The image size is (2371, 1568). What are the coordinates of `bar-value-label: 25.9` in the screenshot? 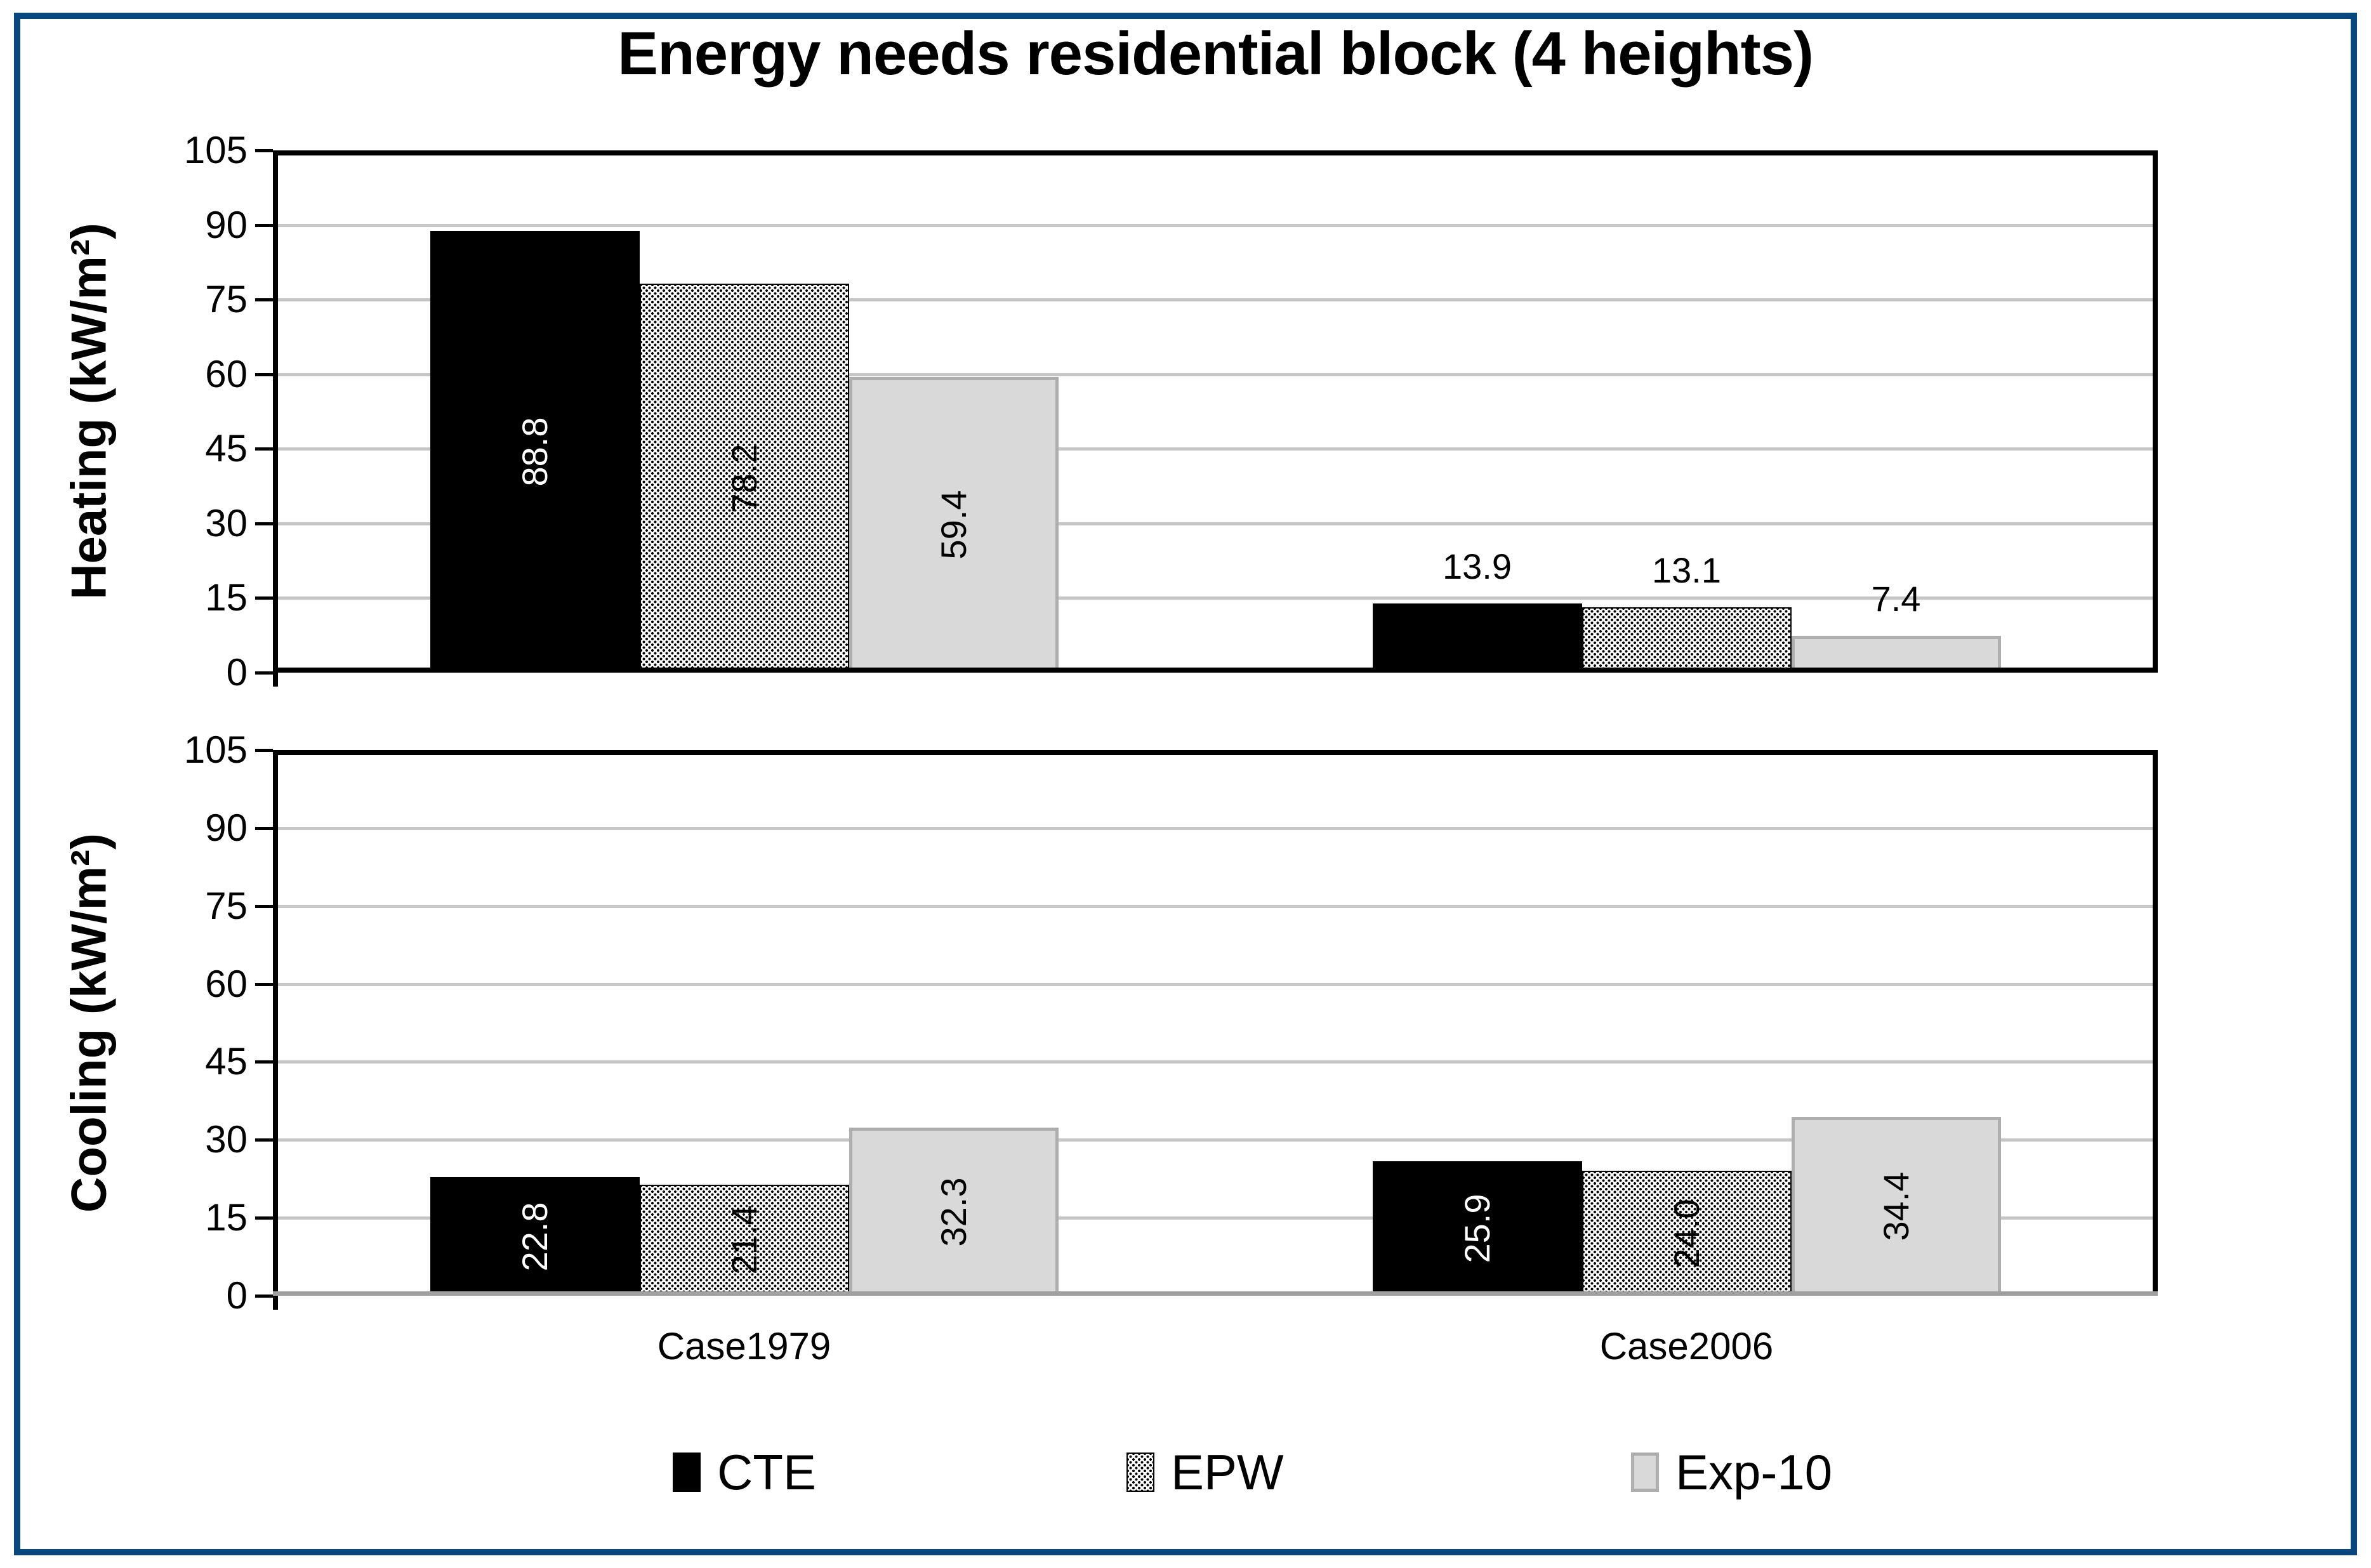 It's located at (1476, 1228).